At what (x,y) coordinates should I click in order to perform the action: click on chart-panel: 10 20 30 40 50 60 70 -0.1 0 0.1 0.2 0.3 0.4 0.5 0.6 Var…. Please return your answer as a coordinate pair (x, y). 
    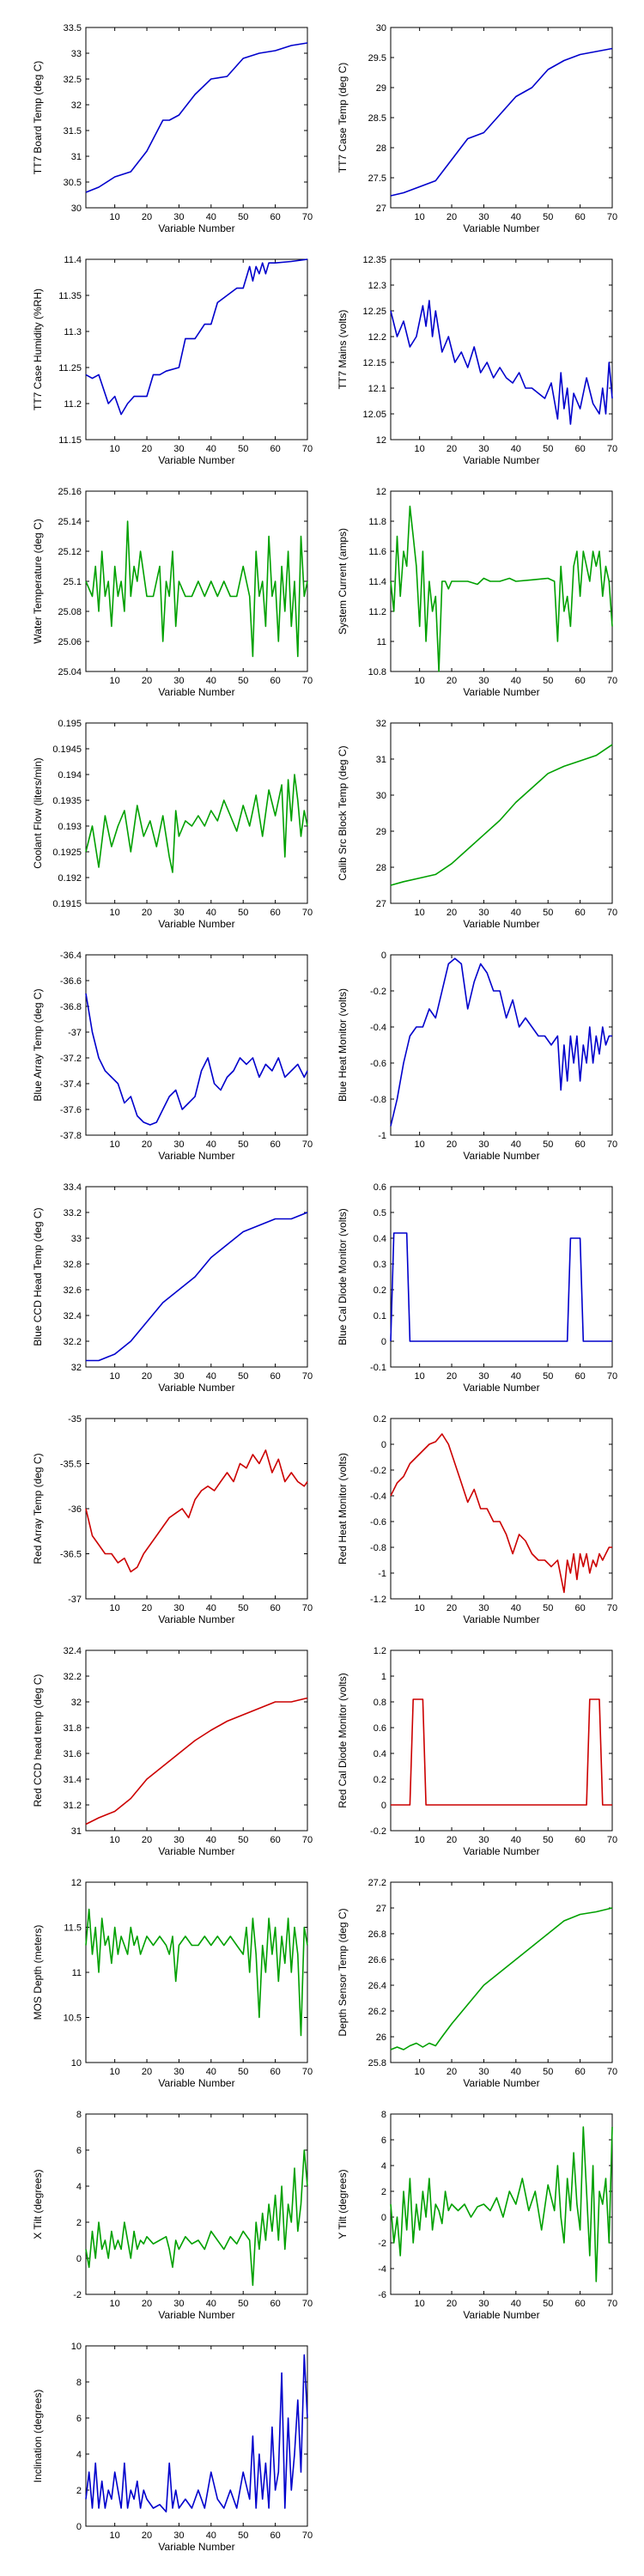
    Looking at the image, I should click on (477, 1288).